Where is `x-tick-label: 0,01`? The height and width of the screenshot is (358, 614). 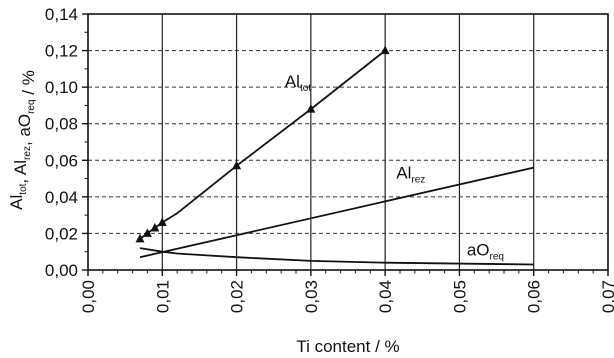 x-tick-label: 0,01 is located at coordinates (162, 296).